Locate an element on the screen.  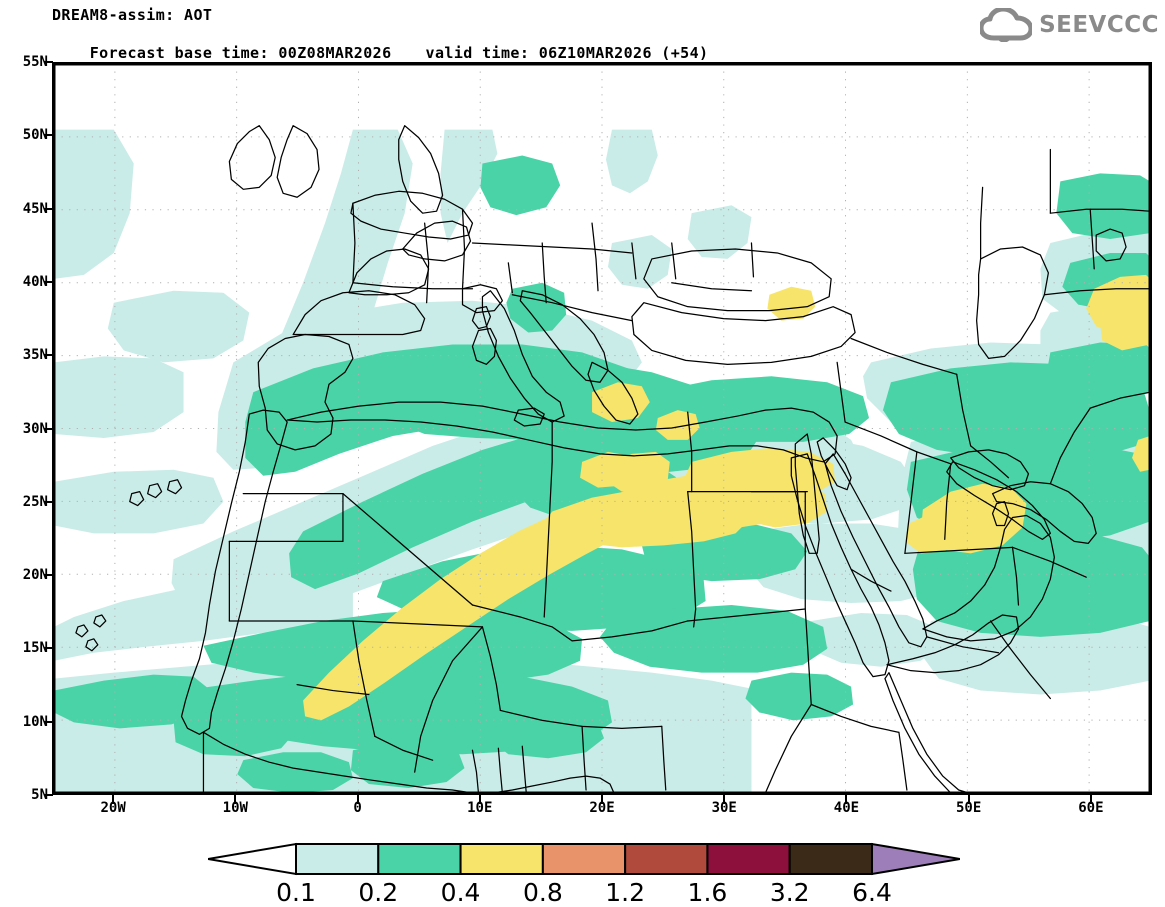
y-axis-tick-label: 15N is located at coordinates (35, 648).